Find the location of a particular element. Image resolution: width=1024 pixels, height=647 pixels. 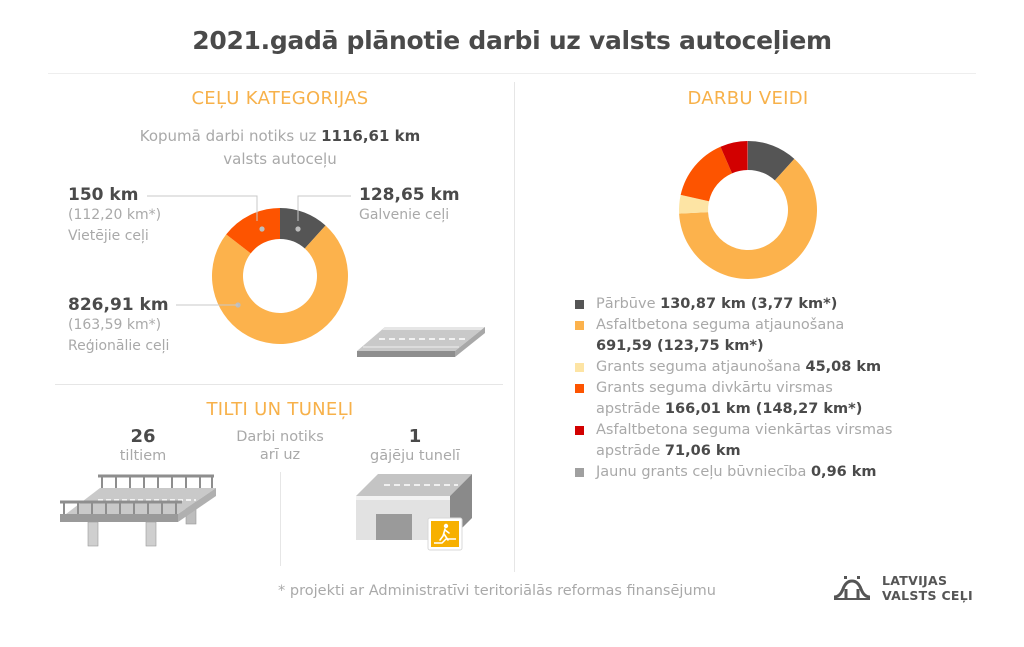

galvenie-name: Galvenie ceļi is located at coordinates (404, 215).